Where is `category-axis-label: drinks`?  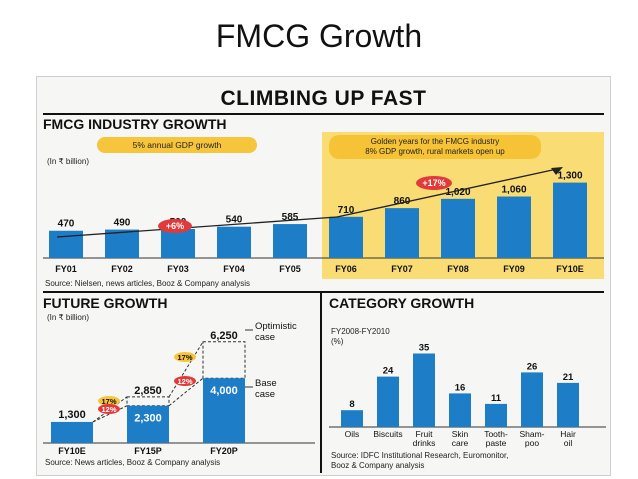
category-axis-label: drinks is located at coordinates (424, 443).